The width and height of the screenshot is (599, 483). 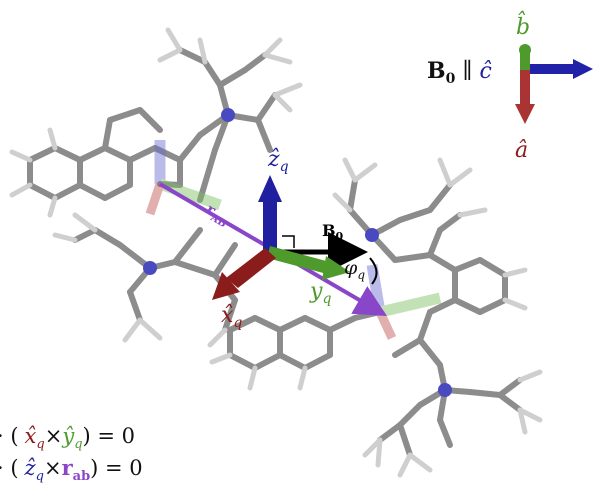 I want to click on a-hat-label: â, so click(x=521, y=150).